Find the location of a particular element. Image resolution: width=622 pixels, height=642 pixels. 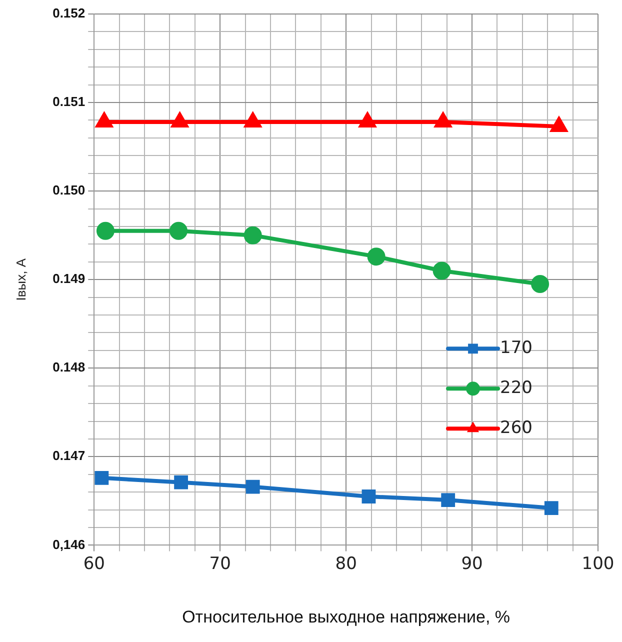

y-tick-label: 0.147 is located at coordinates (69, 456).